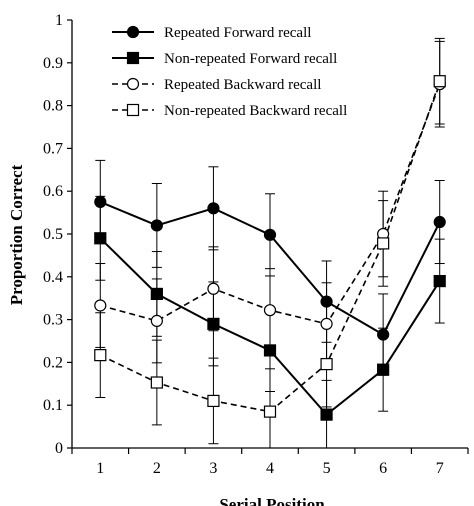  What do you see at coordinates (383, 468) in the screenshot?
I see `x-tick-label: 6` at bounding box center [383, 468].